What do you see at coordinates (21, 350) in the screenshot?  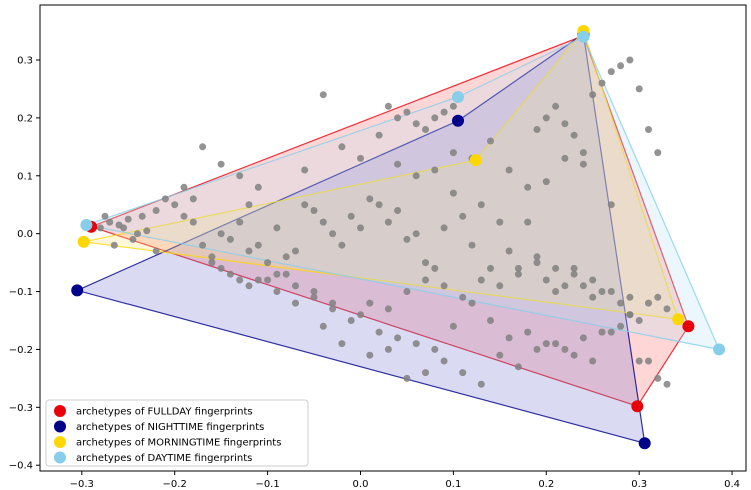 I see `y-tick-label: −0.2` at bounding box center [21, 350].